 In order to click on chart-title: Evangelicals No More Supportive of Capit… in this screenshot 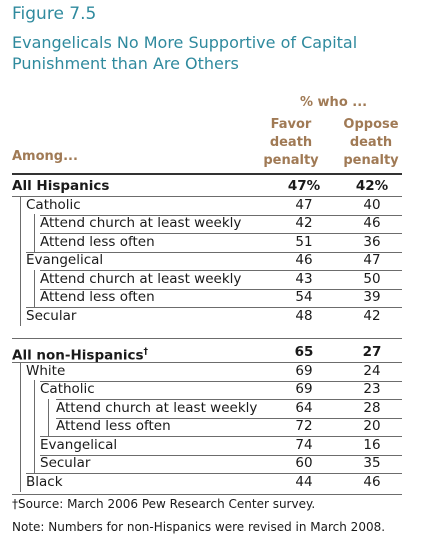, I will do `click(185, 53)`.